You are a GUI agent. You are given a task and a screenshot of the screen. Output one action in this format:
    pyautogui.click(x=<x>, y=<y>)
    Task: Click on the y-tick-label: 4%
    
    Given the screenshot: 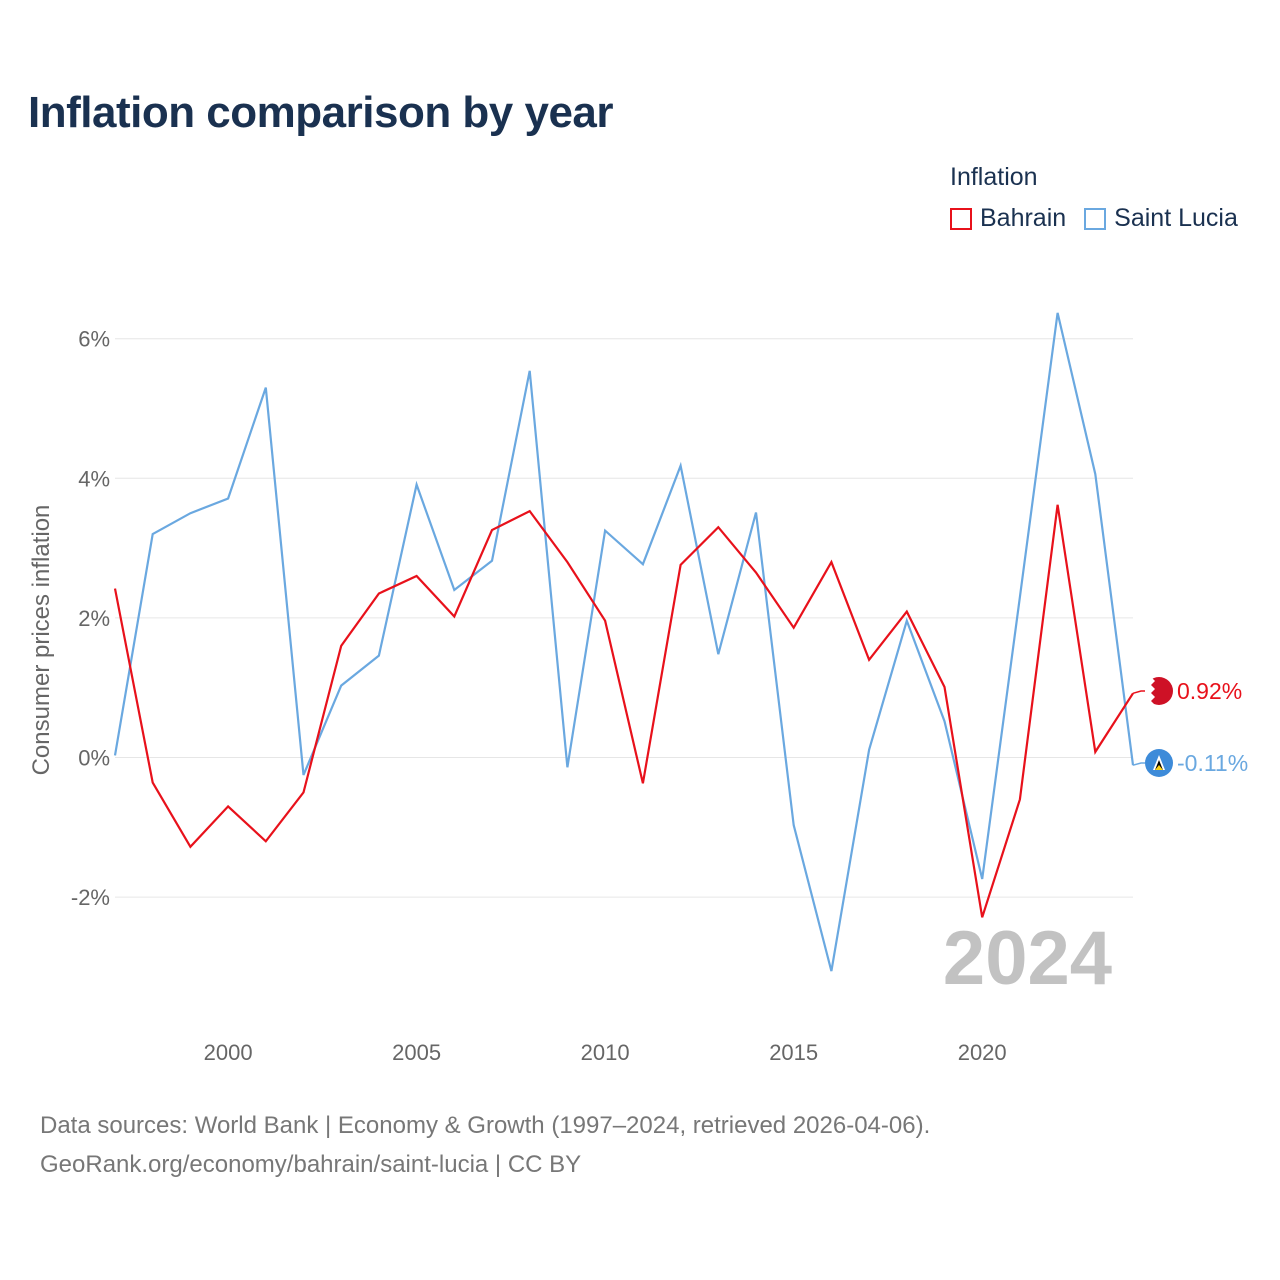 What is the action you would take?
    pyautogui.click(x=94, y=478)
    